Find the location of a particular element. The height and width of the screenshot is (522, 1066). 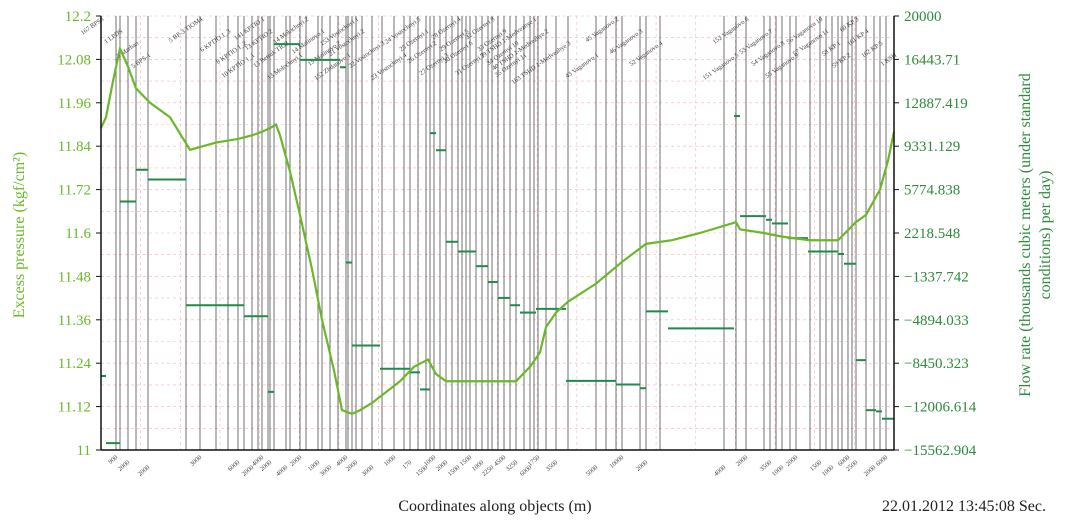

left-tick-label: 11.96 is located at coordinates (75, 104).